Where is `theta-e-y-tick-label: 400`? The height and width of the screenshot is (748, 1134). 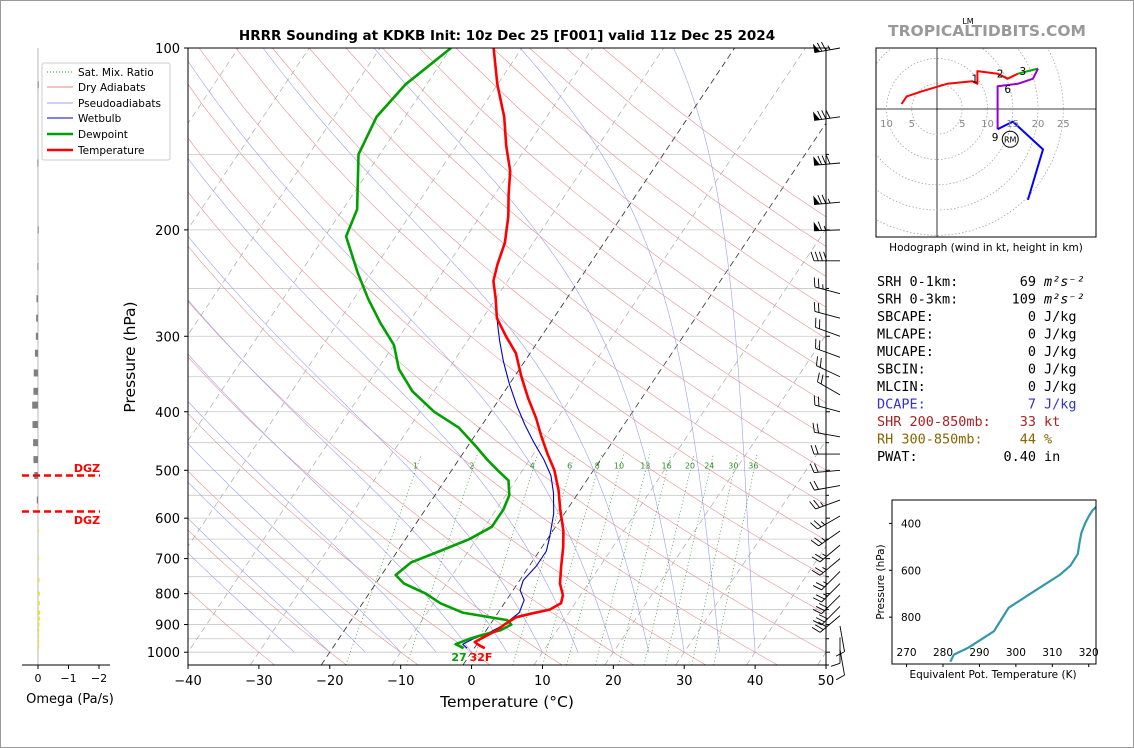
theta-e-y-tick-label: 400 is located at coordinates (911, 524).